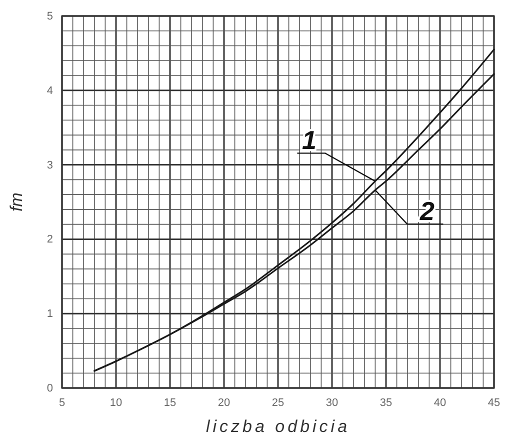 The width and height of the screenshot is (506, 440). Describe the element at coordinates (278, 426) in the screenshot. I see `x-axis-title: liczba odbicia` at that location.